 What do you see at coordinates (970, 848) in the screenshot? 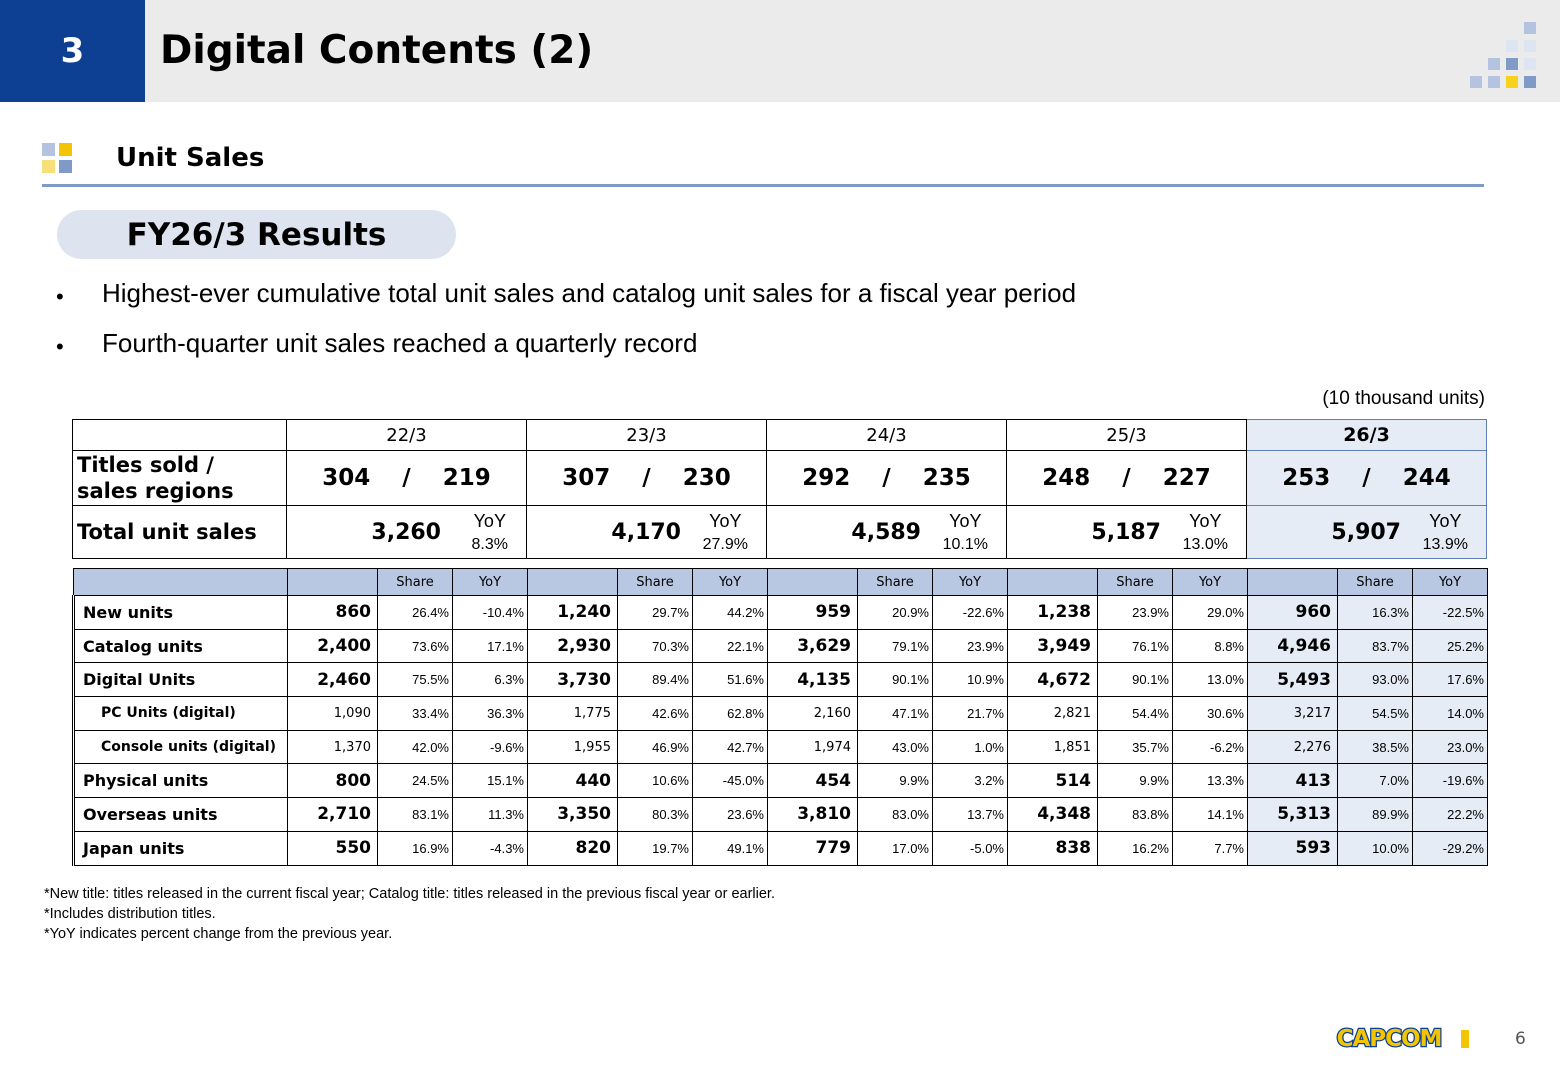
I see `yoy-value: -5.0%` at bounding box center [970, 848].